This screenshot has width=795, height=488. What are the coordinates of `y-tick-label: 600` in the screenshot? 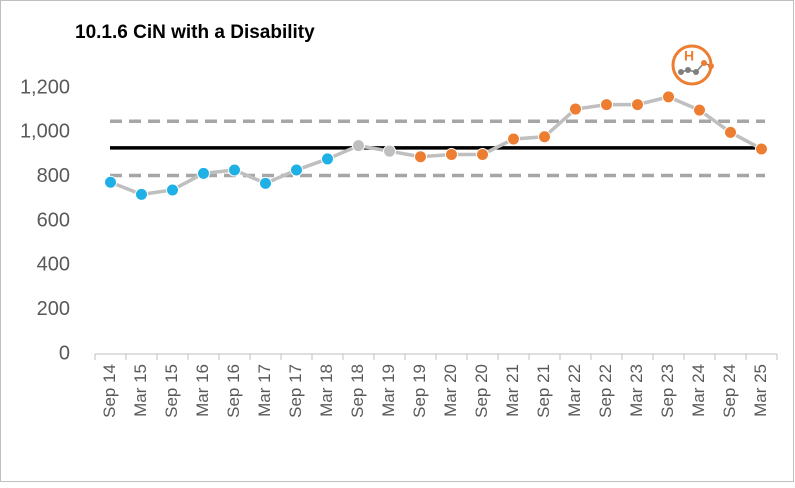 It's located at (53, 220).